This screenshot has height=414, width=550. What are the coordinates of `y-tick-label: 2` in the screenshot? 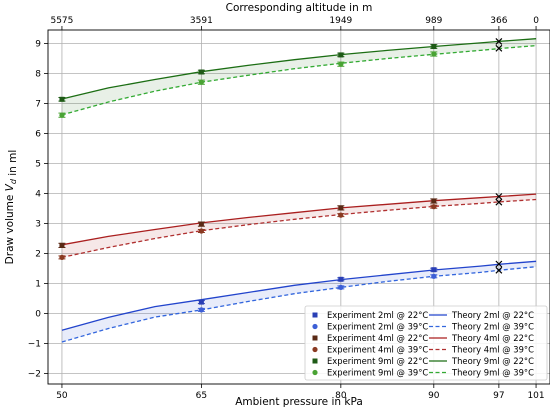 It's located at (38, 255).